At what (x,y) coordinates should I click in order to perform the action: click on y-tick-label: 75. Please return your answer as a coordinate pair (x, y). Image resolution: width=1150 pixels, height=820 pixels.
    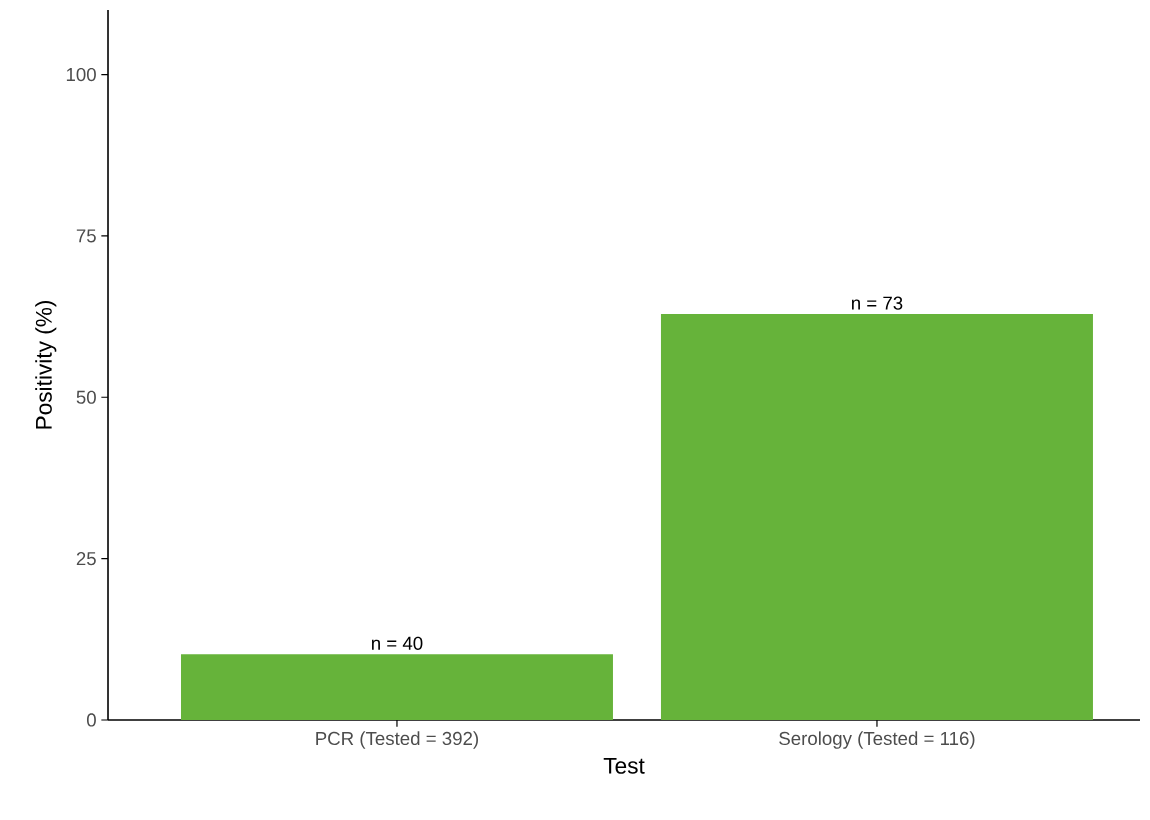
    Looking at the image, I should click on (86, 236).